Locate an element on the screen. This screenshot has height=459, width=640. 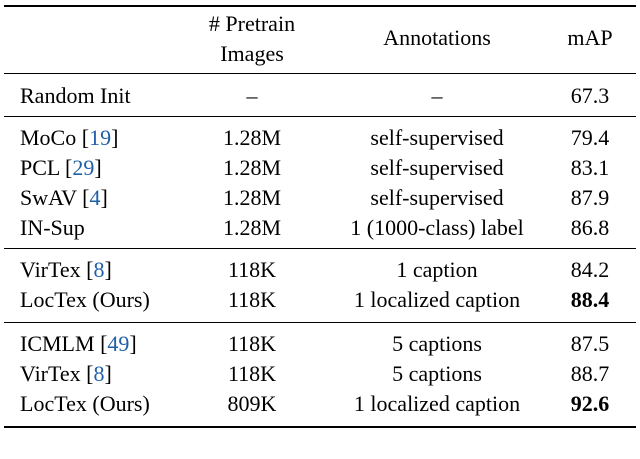
header-map: mAP is located at coordinates (590, 37).